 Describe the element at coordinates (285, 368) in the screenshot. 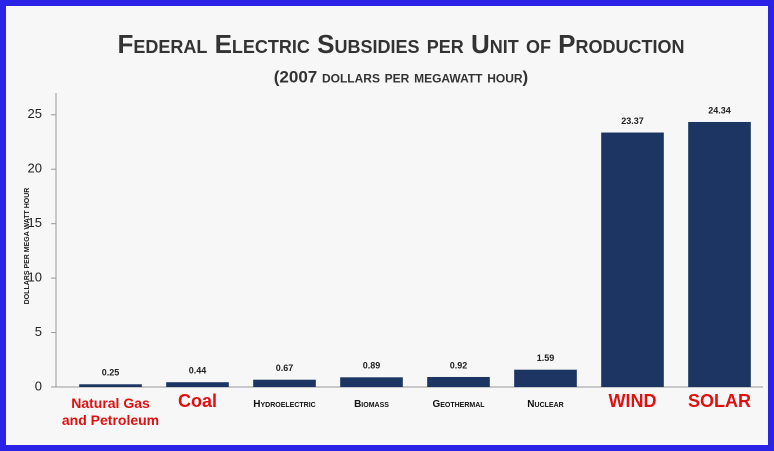

I see `value-label: 0.67` at that location.